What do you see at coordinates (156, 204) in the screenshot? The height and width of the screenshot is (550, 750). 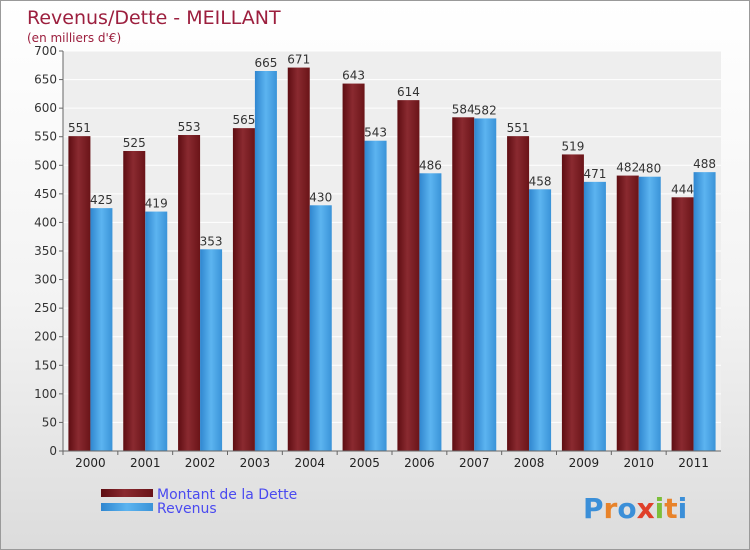 I see `data-label: 419` at bounding box center [156, 204].